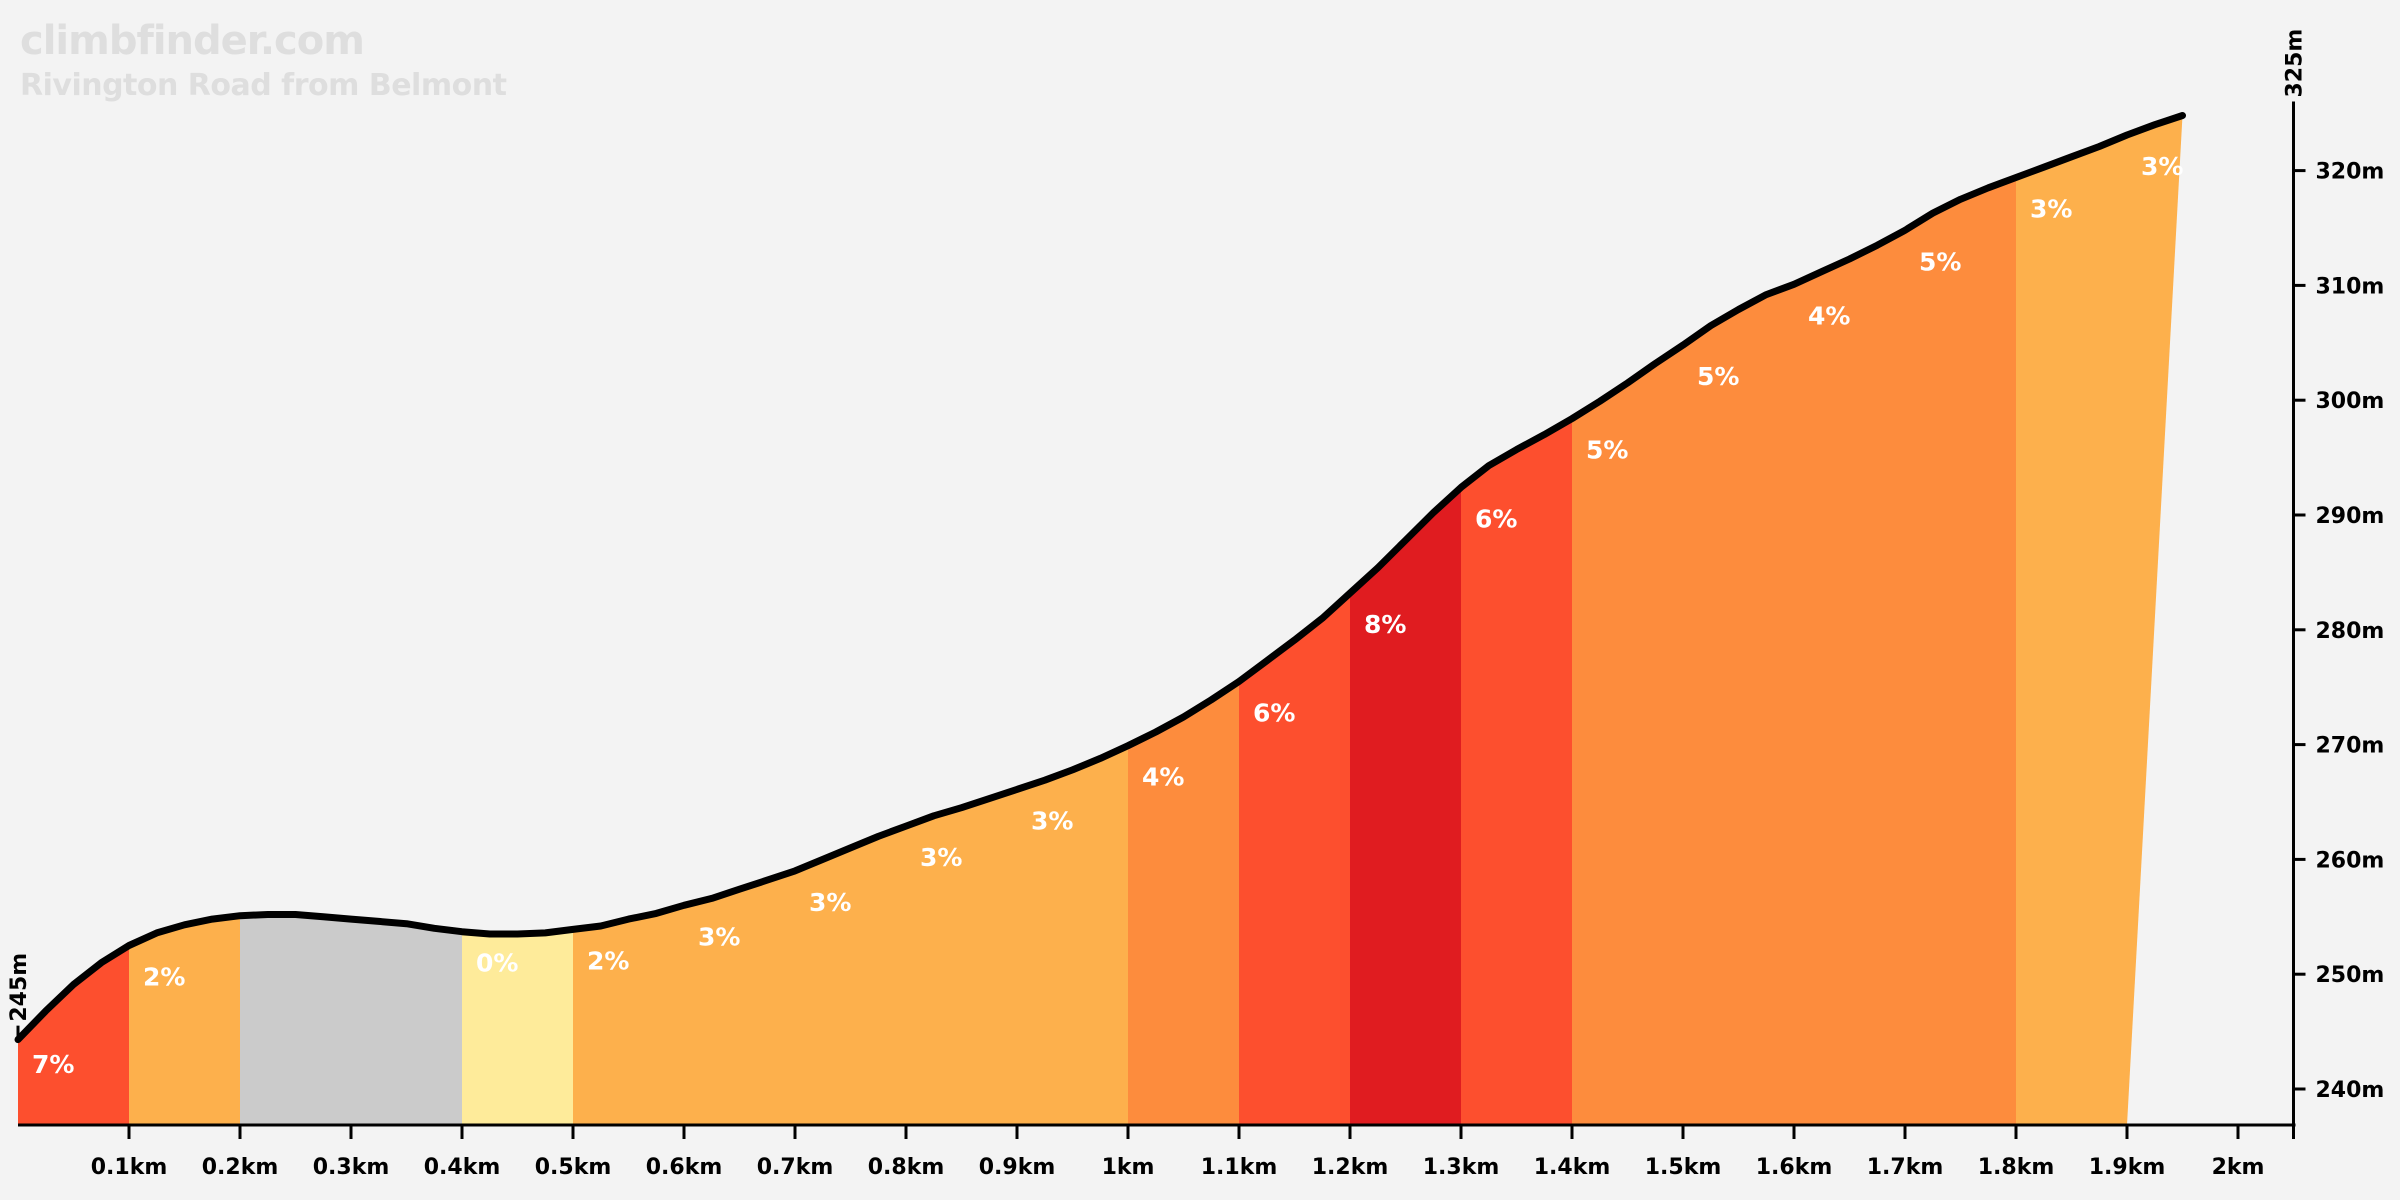 This screenshot has height=1200, width=2400. I want to click on x-tick-label: 0.8km, so click(906, 1167).